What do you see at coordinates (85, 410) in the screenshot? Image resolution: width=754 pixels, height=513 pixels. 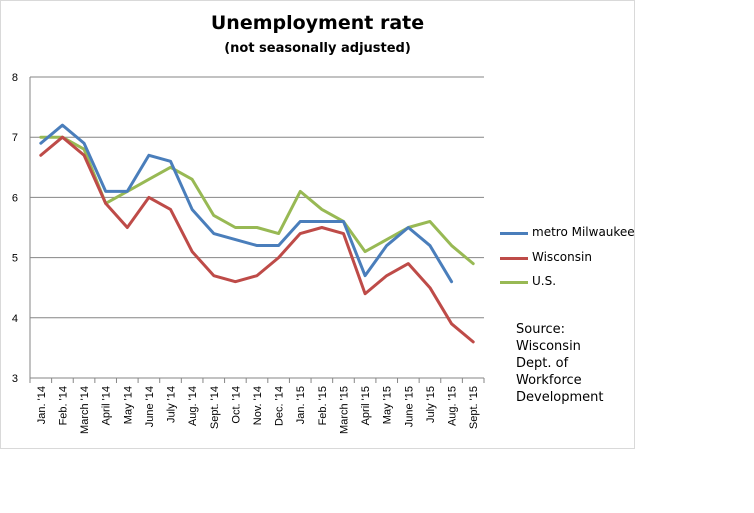 I see `x-tick-label: March '14` at bounding box center [85, 410].